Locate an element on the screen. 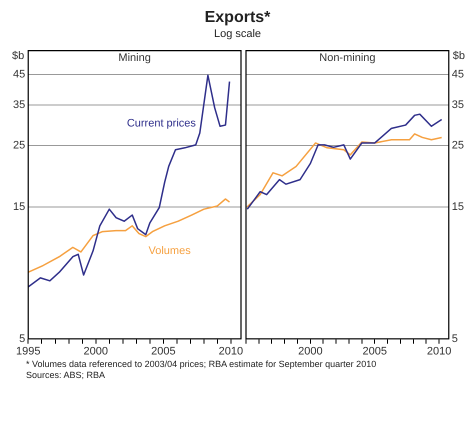  source-note: Sources: ABS; RBA is located at coordinates (65, 375).